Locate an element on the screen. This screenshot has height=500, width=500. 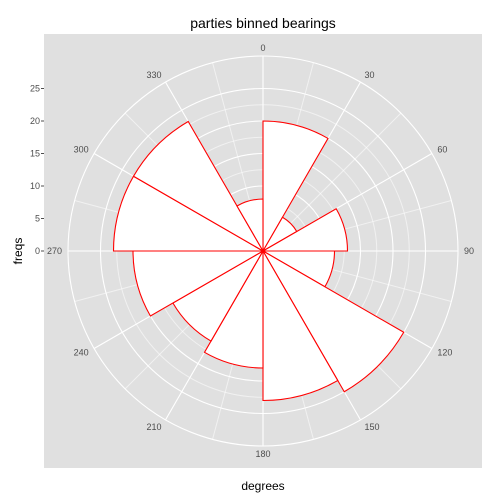
radial-tick-label: 10 is located at coordinates (35, 186).